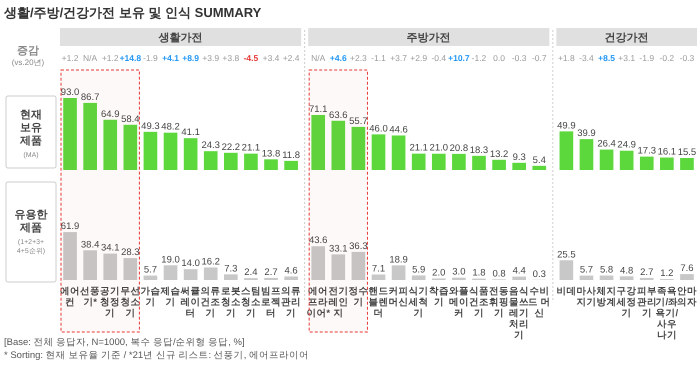  I want to click on text: +1.2, so click(110, 58).